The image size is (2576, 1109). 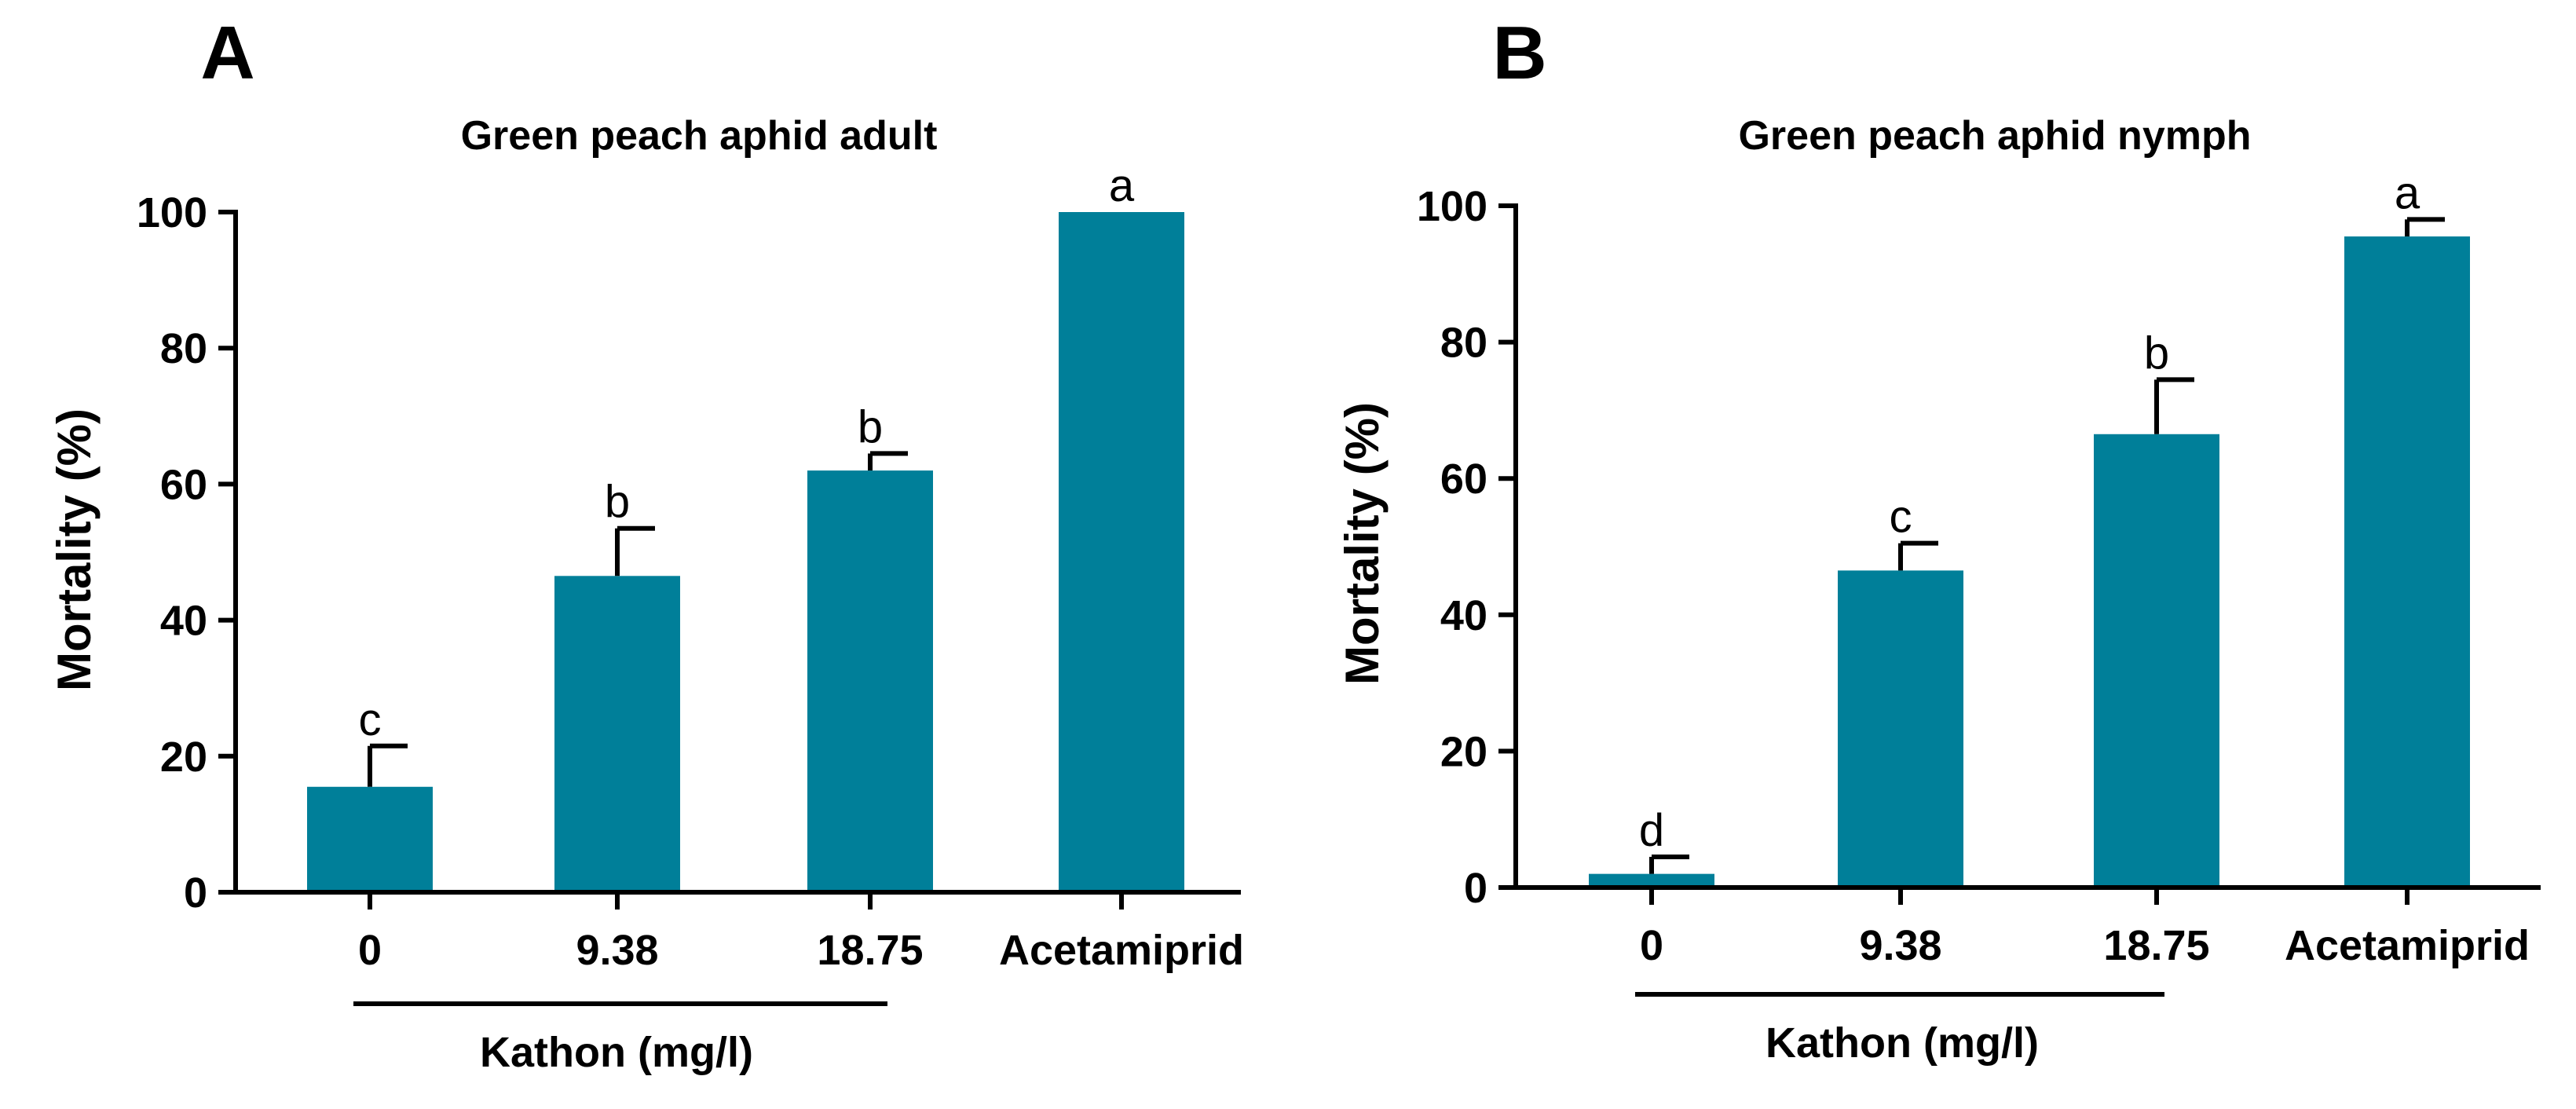 What do you see at coordinates (227, 53) in the screenshot?
I see `panel-letter: A` at bounding box center [227, 53].